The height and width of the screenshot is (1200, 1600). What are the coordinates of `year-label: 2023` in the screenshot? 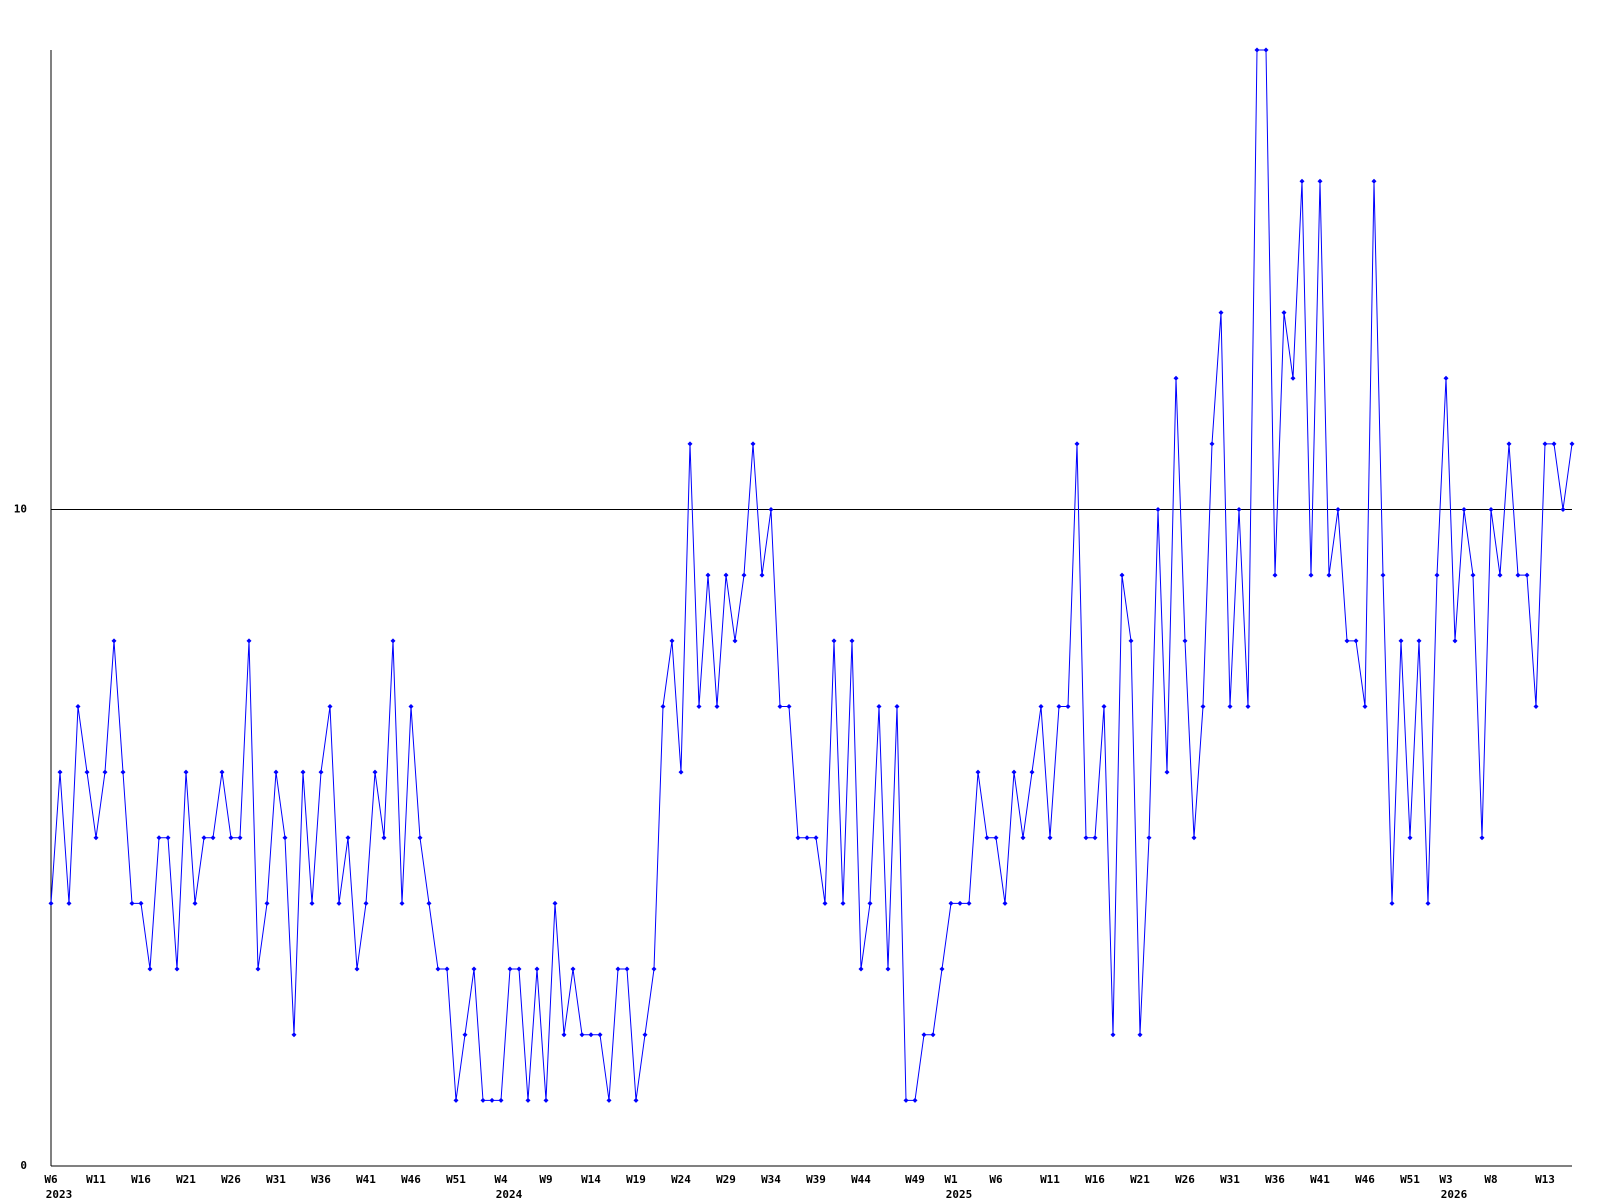 It's located at (59, 1194).